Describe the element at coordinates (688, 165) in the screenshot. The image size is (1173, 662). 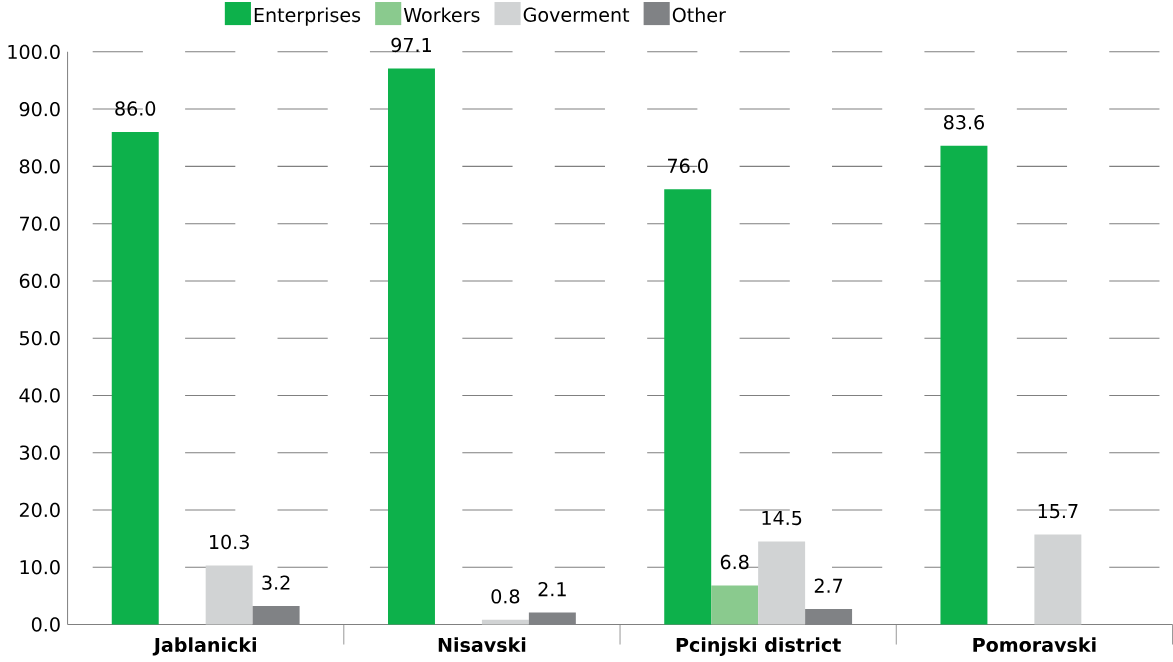
I see `data-label: 76.0` at that location.